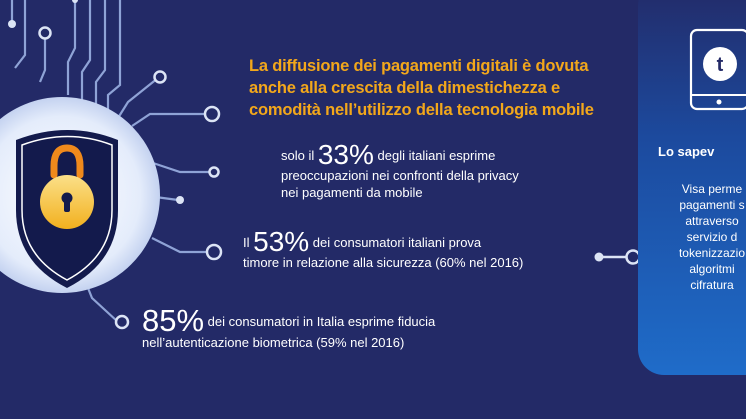 The height and width of the screenshot is (419, 746). Describe the element at coordinates (395, 242) in the screenshot. I see `stat-text: dei consumatori italiani prova` at that location.